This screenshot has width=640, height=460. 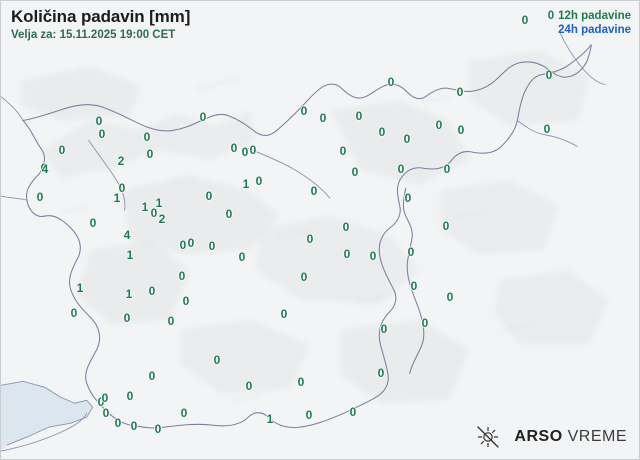 I want to click on northeast-border-detail, so click(x=582, y=58).